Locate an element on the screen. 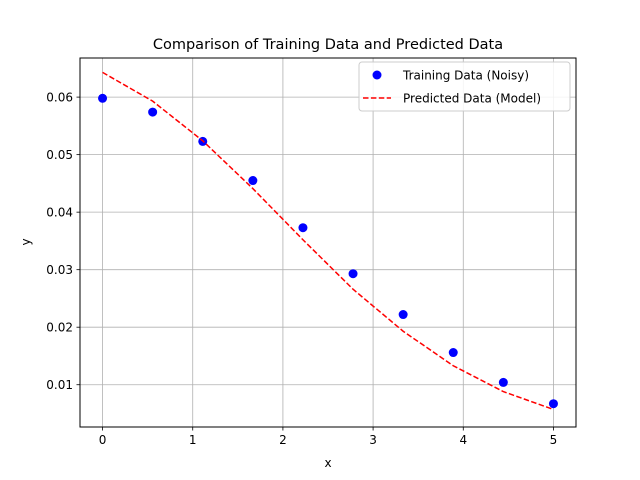 The image size is (640, 480). x-axis-label: x is located at coordinates (327, 463).